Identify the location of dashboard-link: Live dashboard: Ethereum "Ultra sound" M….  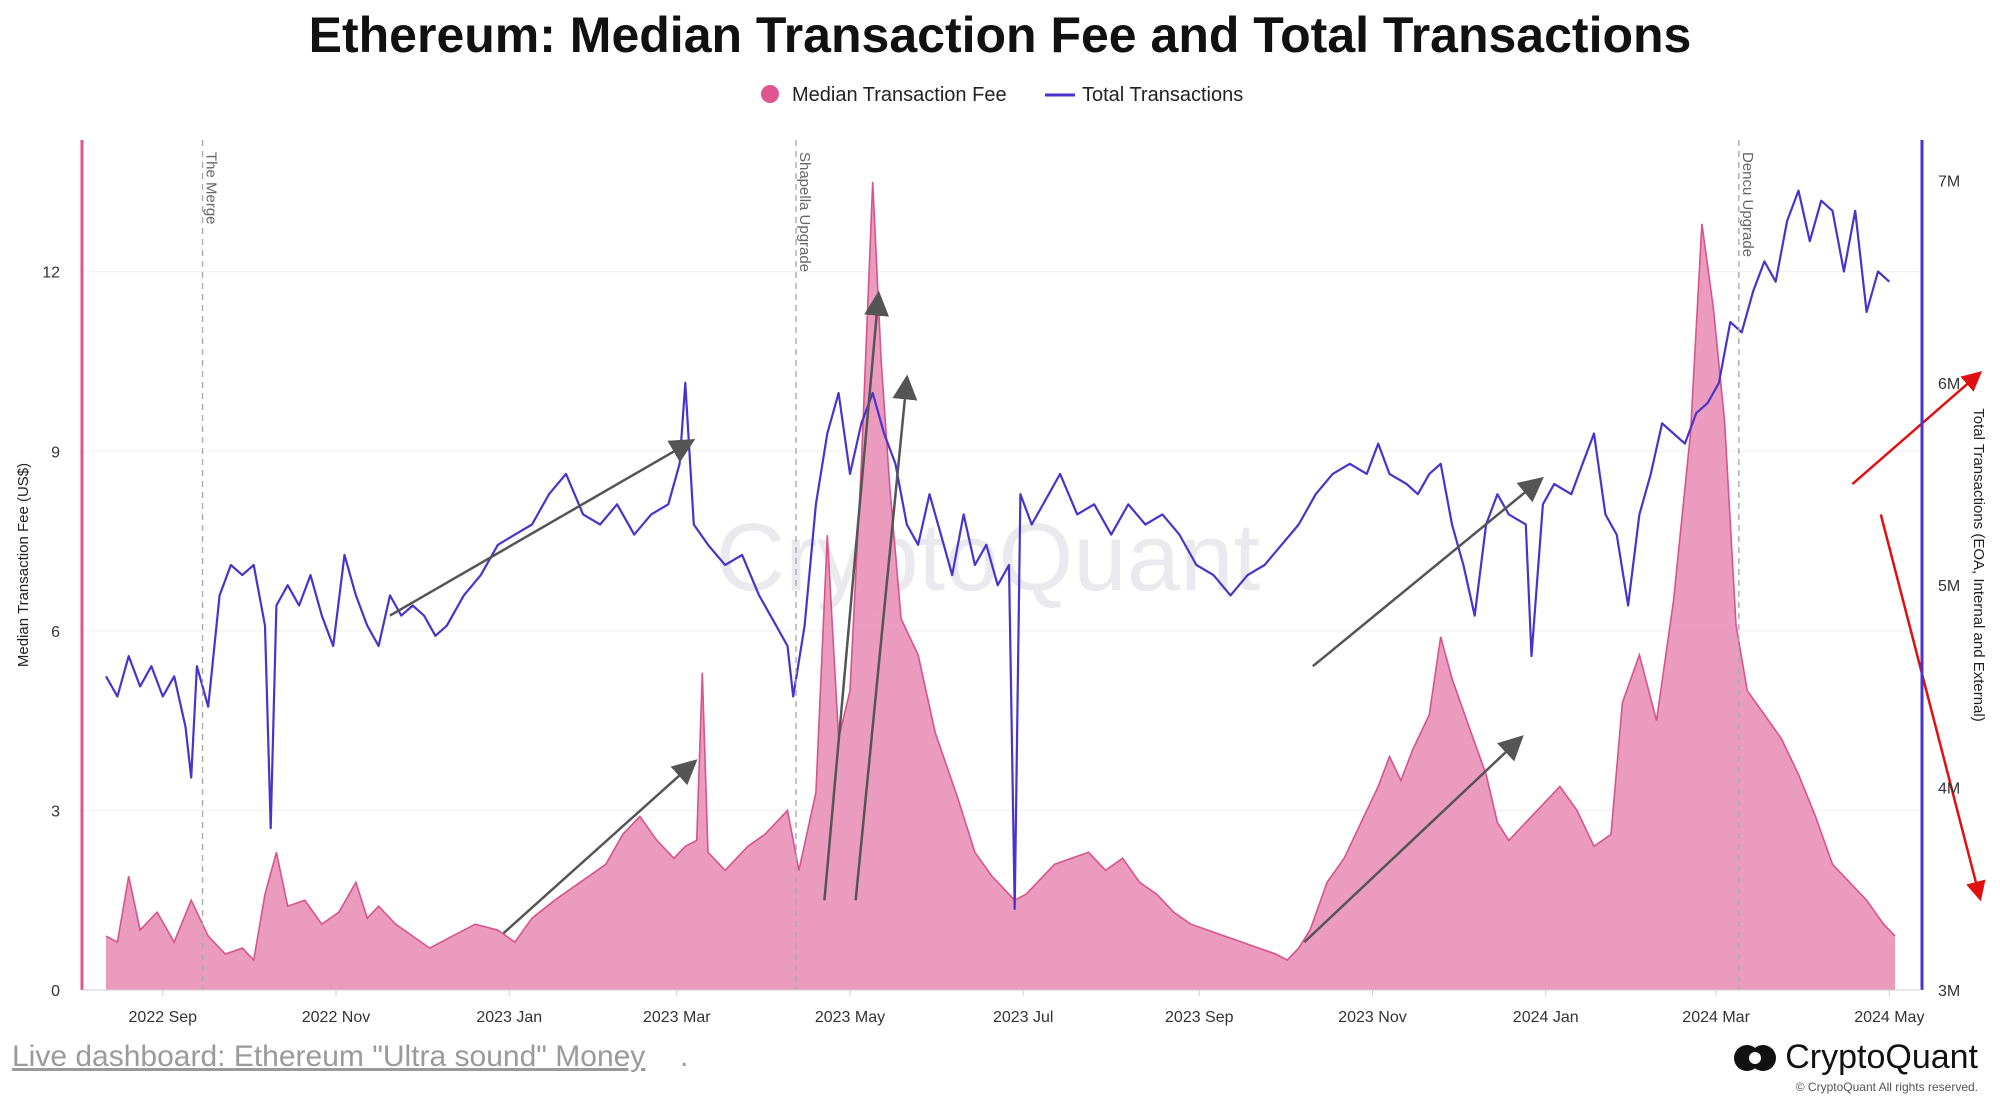
(329, 1056).